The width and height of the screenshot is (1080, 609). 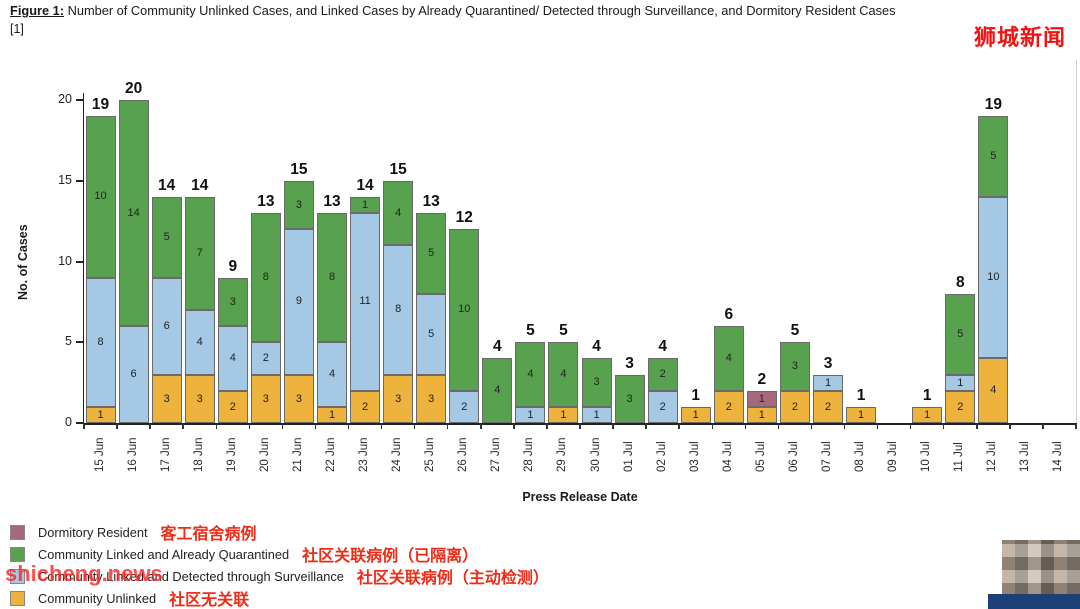 I want to click on legend-label: Community Linked and Already Quarantined, so click(x=164, y=554).